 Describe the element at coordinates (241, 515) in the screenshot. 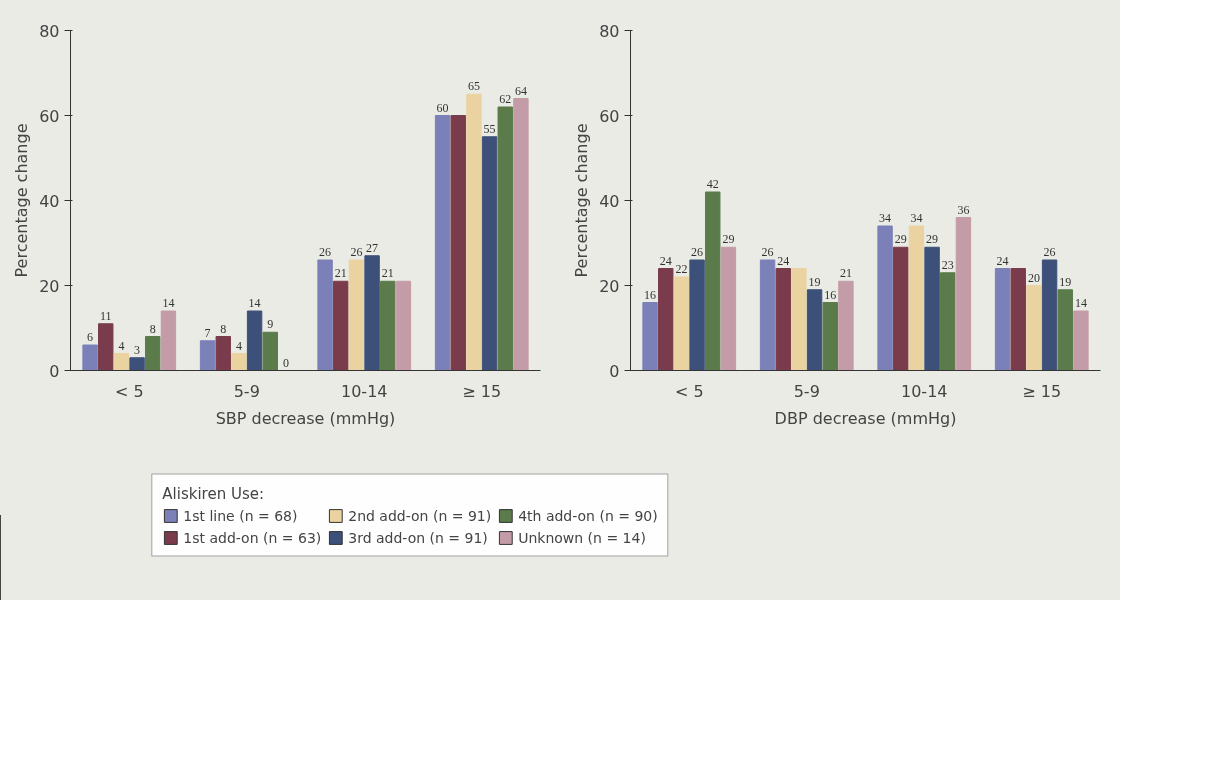

I see `legend-label: 1st line (n = 68)` at that location.